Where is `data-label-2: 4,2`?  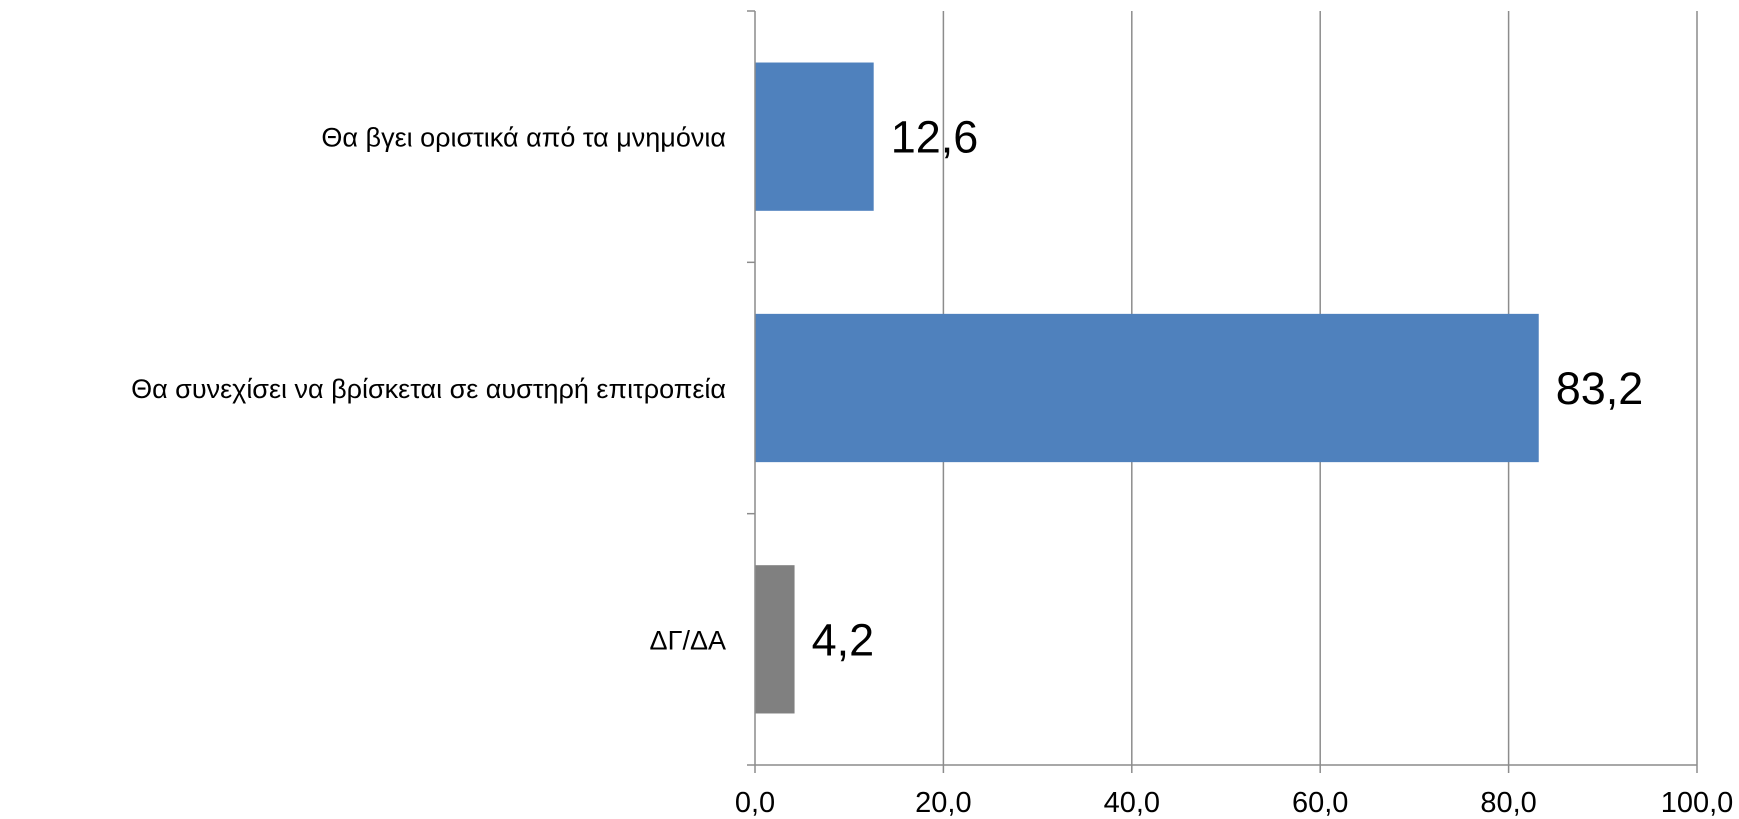
data-label-2: 4,2 is located at coordinates (843, 639).